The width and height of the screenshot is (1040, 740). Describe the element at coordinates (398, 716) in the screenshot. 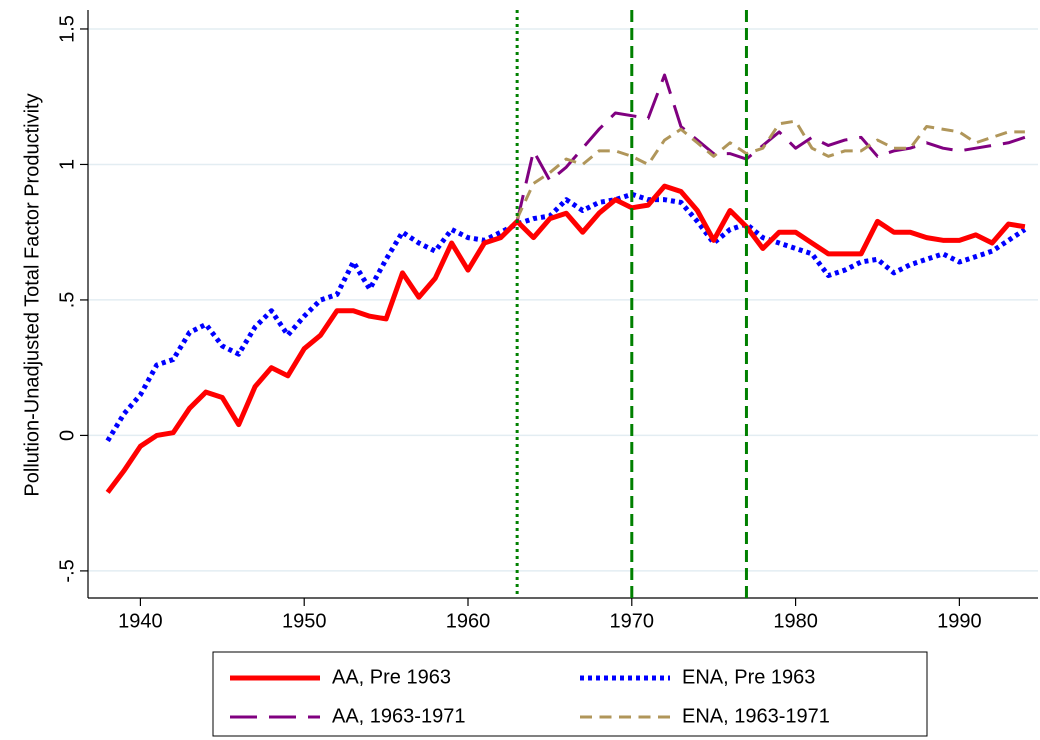

I see `legend-label: AA, 1963-1971` at that location.